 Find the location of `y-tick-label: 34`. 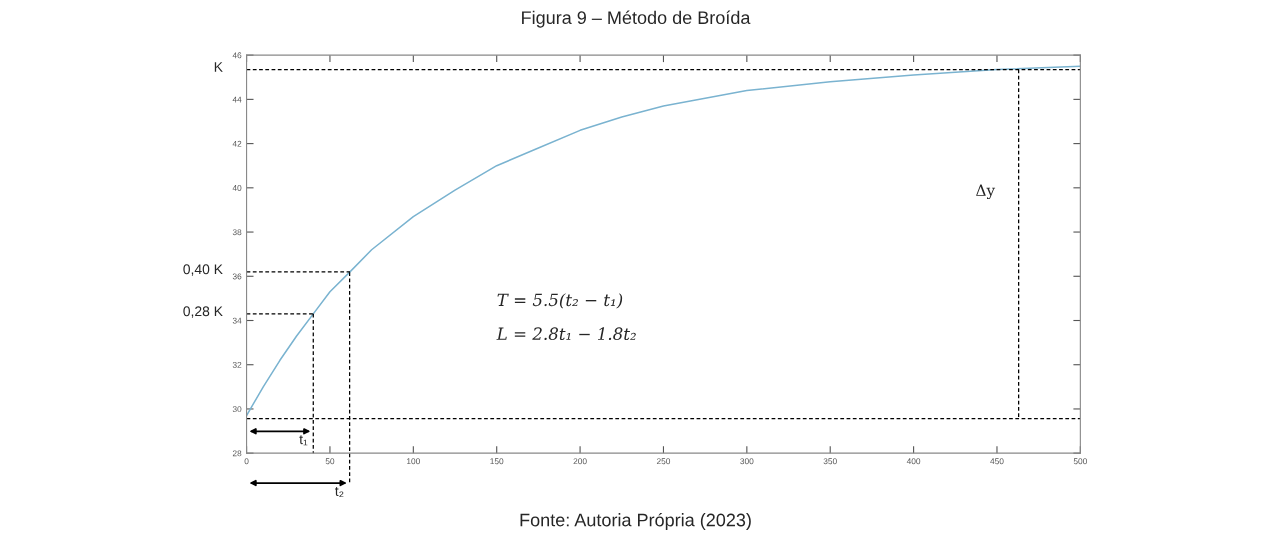

y-tick-label: 34 is located at coordinates (237, 320).